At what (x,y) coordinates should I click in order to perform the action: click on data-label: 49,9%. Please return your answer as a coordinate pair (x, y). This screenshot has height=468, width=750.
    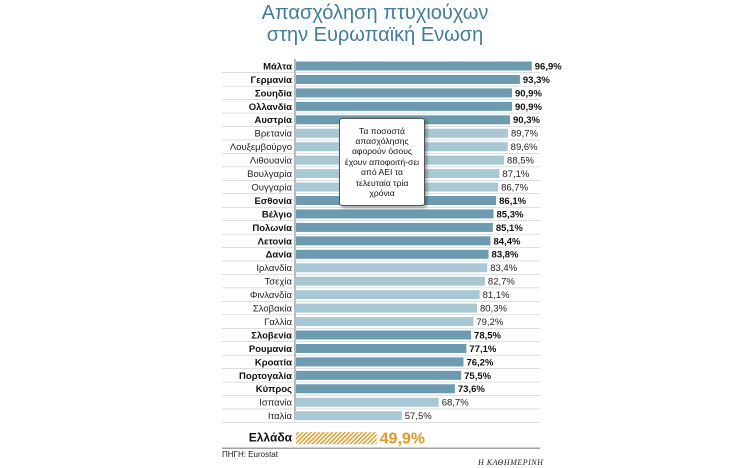
    Looking at the image, I should click on (402, 439).